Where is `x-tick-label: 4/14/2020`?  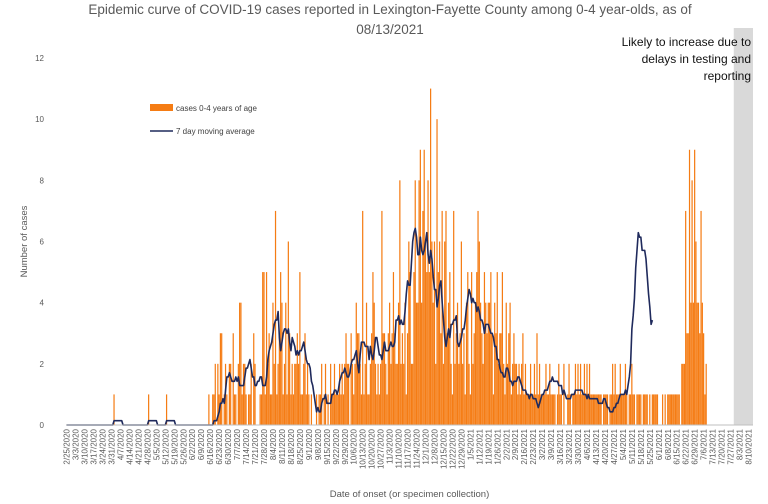 x-tick-label: 4/14/2020 is located at coordinates (129, 446).